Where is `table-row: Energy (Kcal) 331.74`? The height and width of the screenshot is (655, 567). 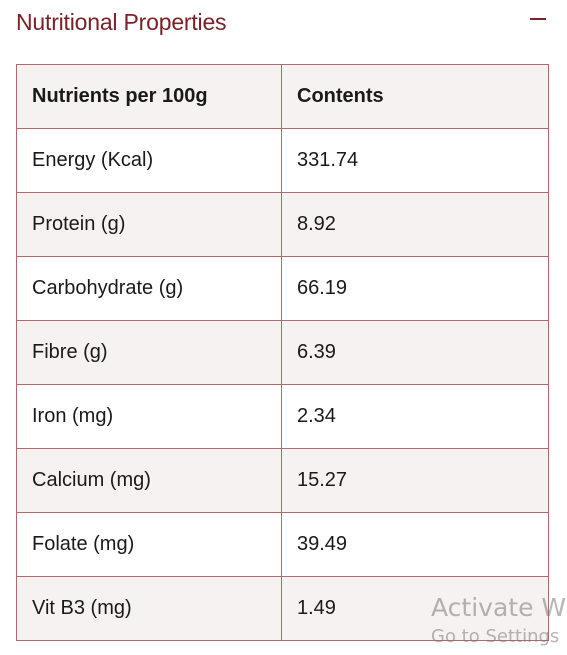
table-row: Energy (Kcal) 331.74 is located at coordinates (282, 160).